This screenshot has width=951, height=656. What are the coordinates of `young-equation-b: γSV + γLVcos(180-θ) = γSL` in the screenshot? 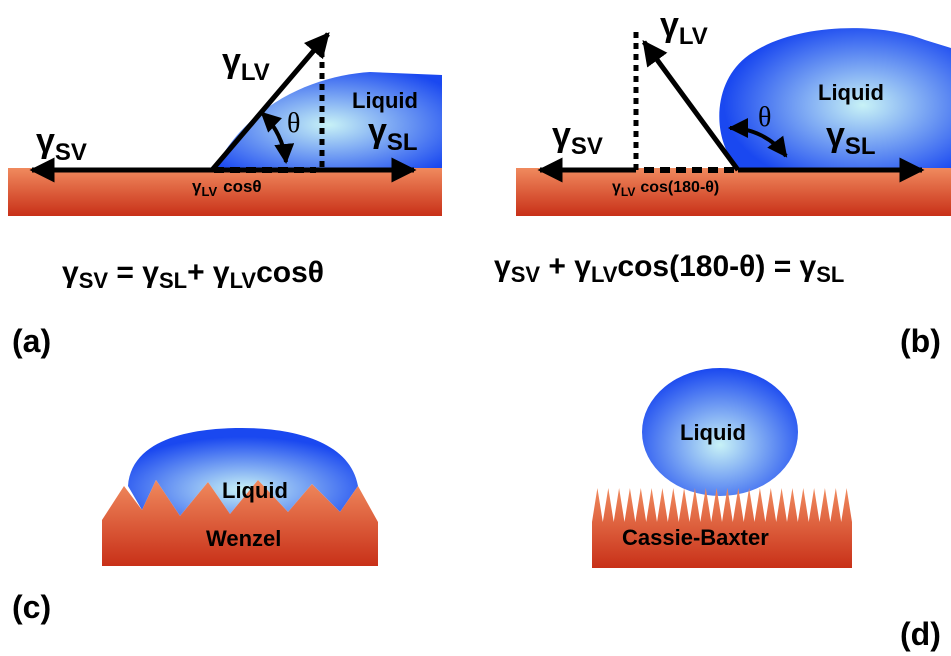 It's located at (669, 268).